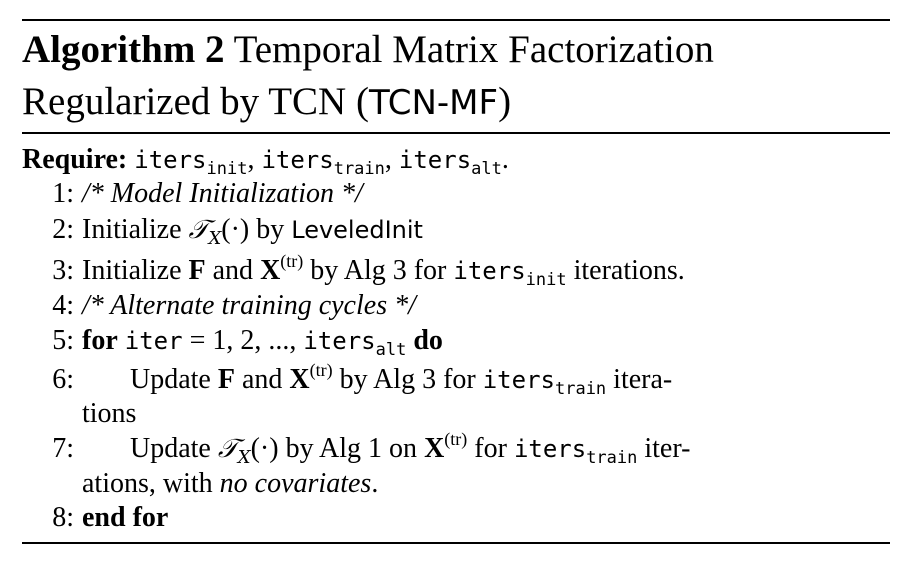 Image resolution: width=917 pixels, height=564 pixels. Describe the element at coordinates (109, 414) in the screenshot. I see `step-6-continuation: tions` at that location.